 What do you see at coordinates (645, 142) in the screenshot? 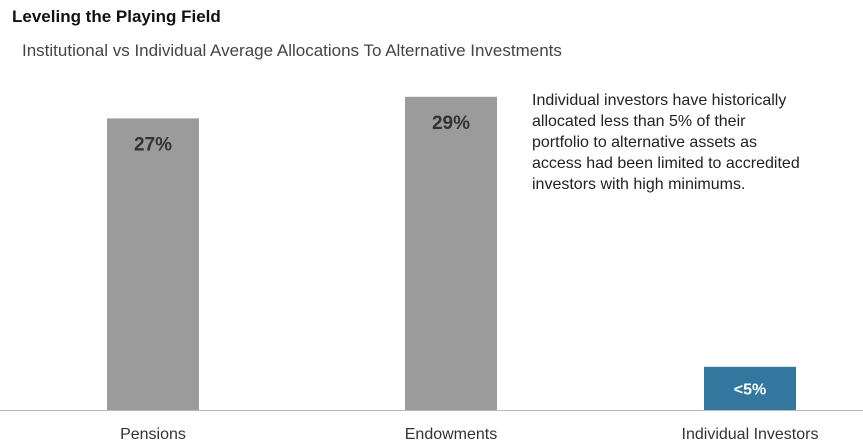
I see `annotation-line: portfolio to alternative assets as` at bounding box center [645, 142].